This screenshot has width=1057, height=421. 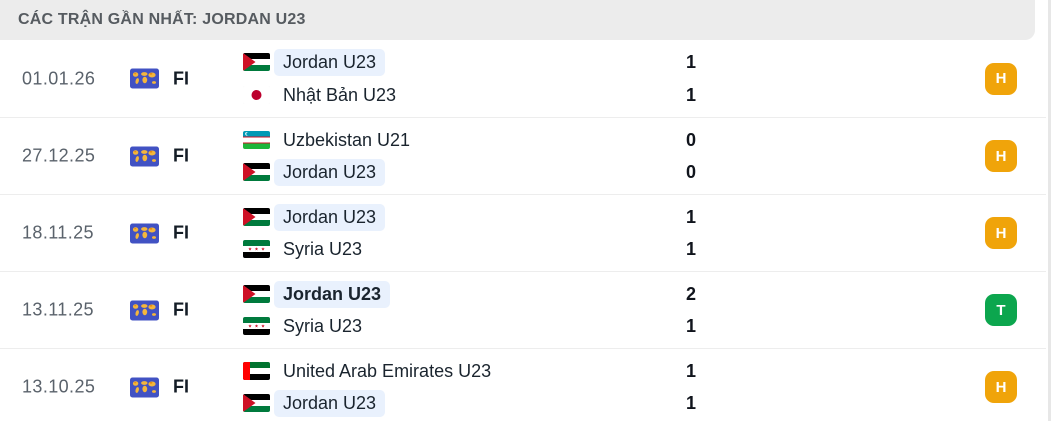 I want to click on result-badge: T, so click(x=1001, y=310).